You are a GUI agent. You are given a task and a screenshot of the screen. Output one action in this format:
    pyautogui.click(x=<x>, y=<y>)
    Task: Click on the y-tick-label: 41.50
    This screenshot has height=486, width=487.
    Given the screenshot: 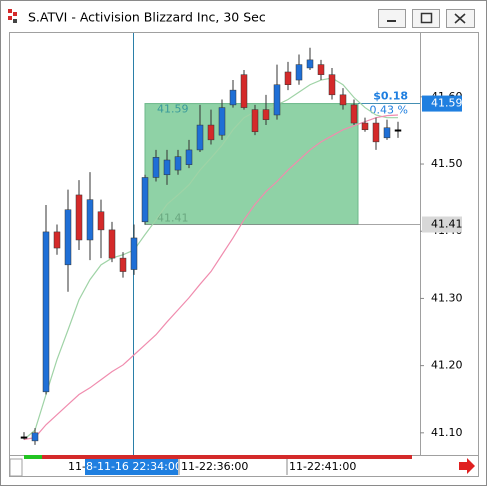 What is the action you would take?
    pyautogui.click(x=447, y=163)
    